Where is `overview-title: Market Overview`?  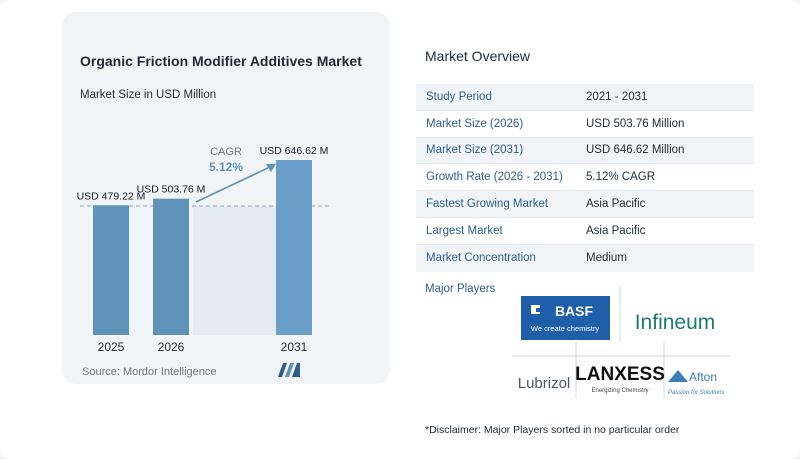 overview-title: Market Overview is located at coordinates (478, 56).